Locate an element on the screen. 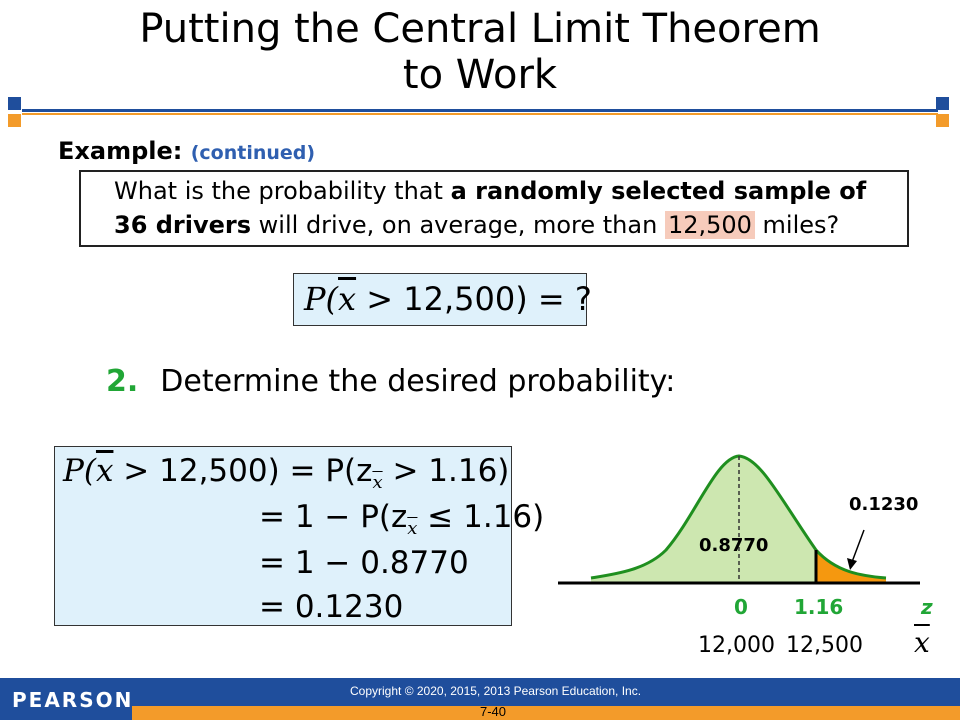 The image size is (960, 720). corner-square-blue-right is located at coordinates (942, 103).